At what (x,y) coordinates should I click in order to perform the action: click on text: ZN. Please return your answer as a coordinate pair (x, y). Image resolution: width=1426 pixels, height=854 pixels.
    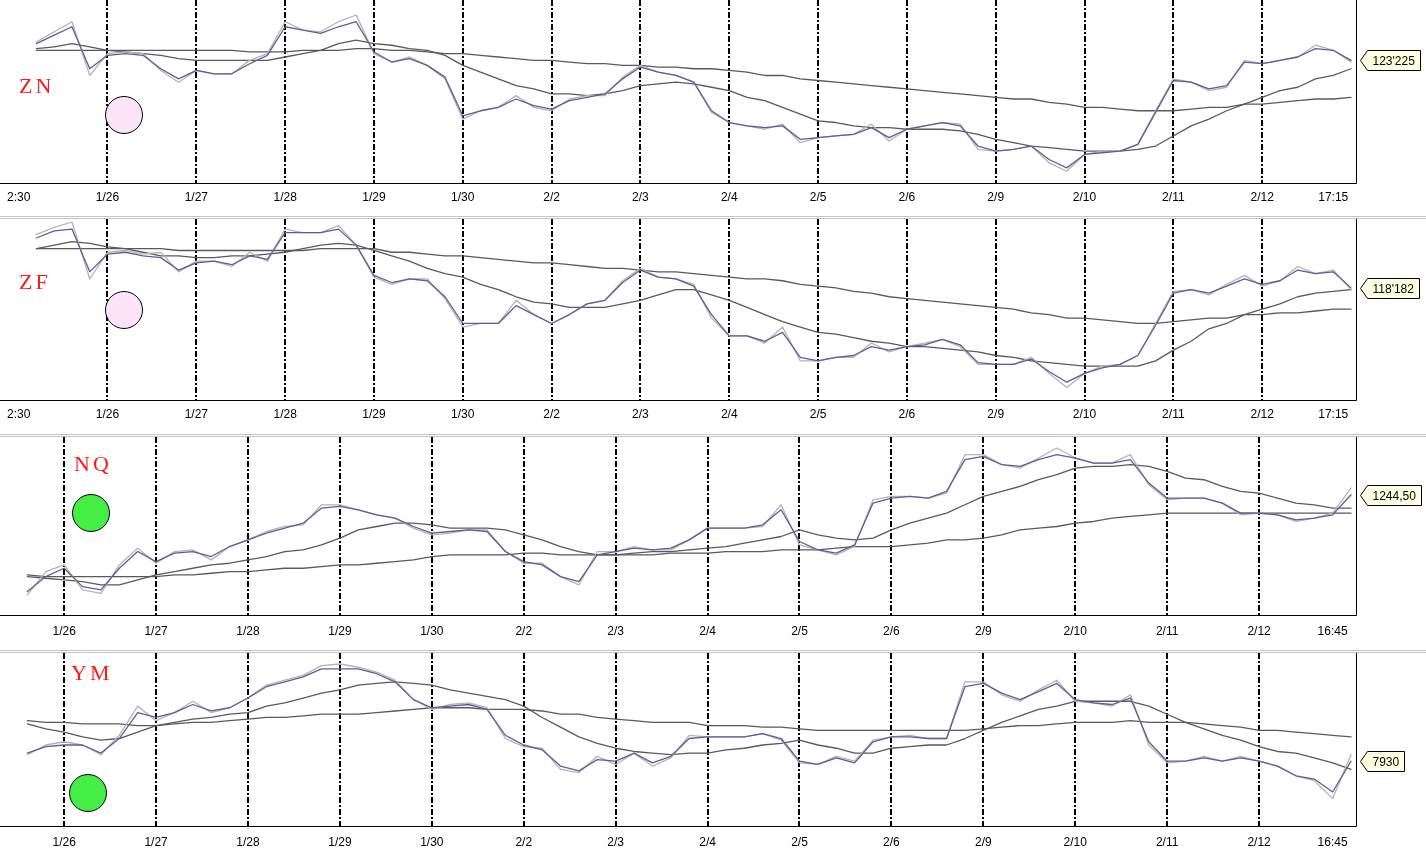
    Looking at the image, I should click on (37, 85).